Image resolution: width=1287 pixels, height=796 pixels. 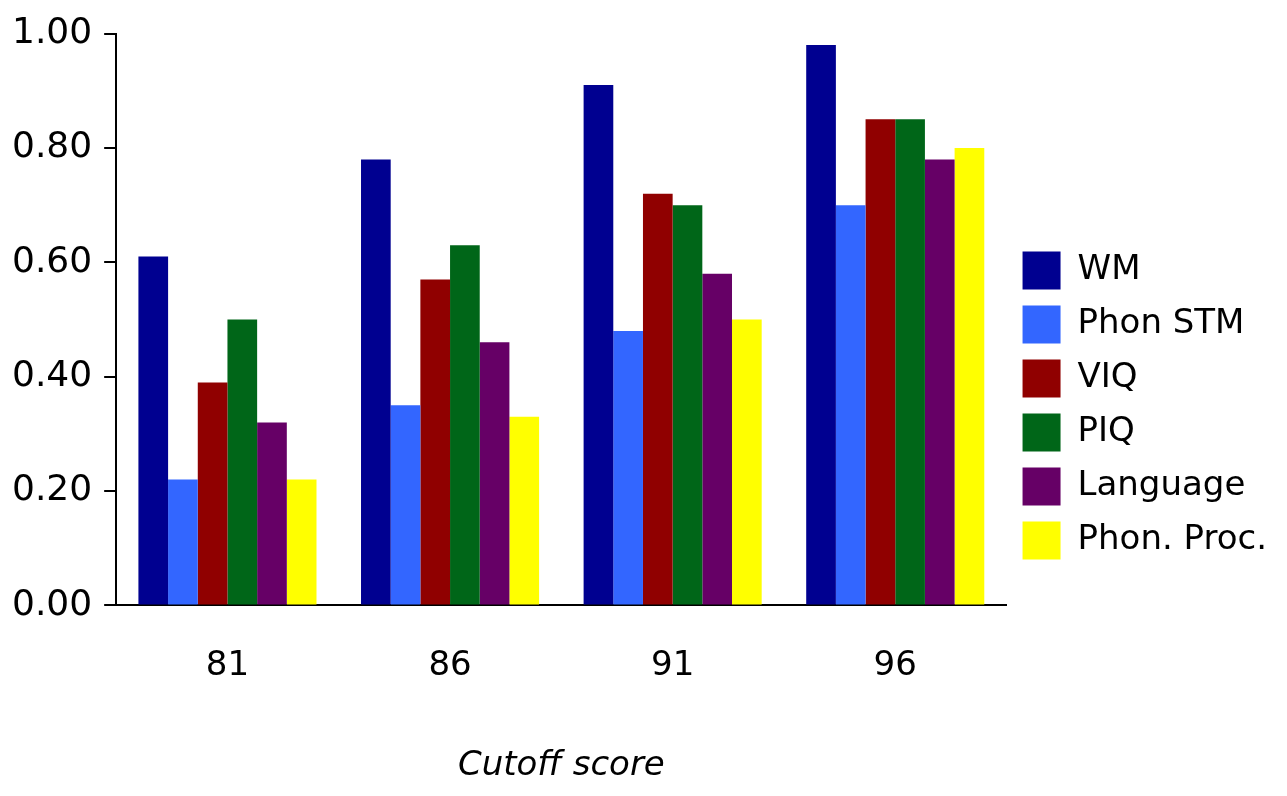 I want to click on x-tick-label: 91, so click(x=673, y=662).